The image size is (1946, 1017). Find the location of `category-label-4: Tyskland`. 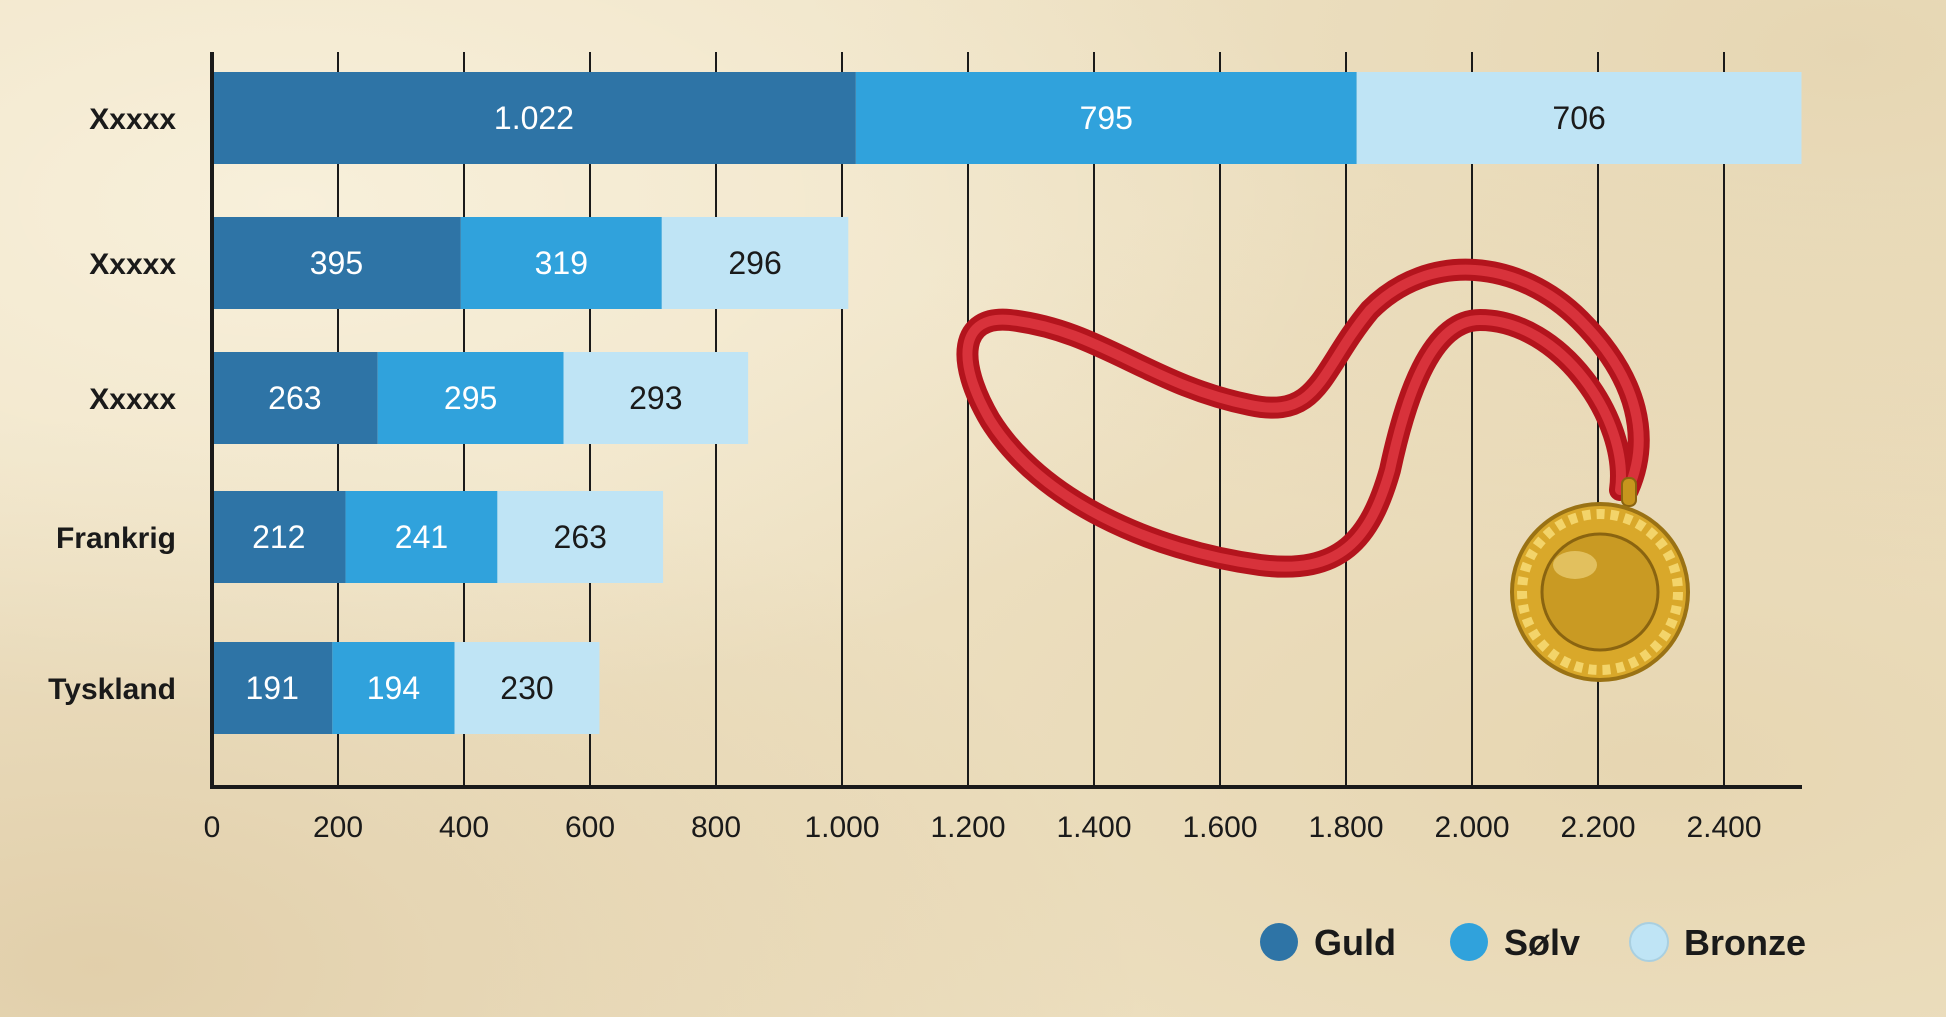

category-label-4: Tyskland is located at coordinates (112, 689).